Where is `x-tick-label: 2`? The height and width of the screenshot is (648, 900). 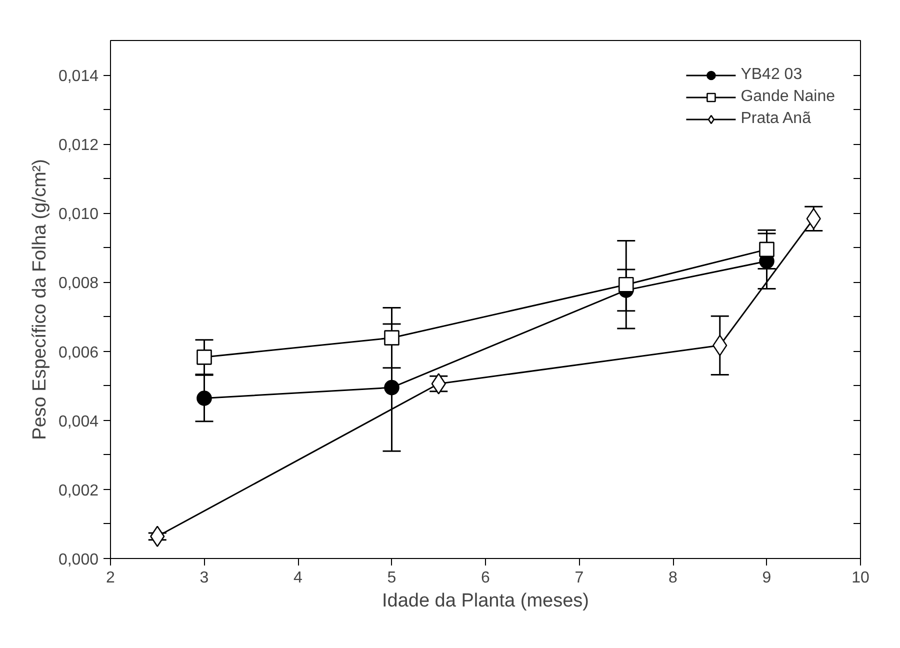 x-tick-label: 2 is located at coordinates (111, 578).